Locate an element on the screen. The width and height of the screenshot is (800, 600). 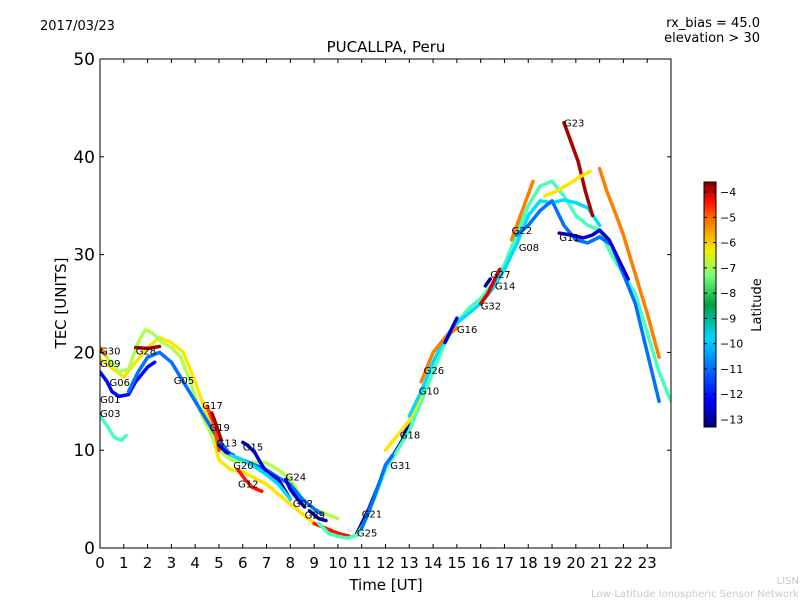
y-tick-label: 30 is located at coordinates (84, 256).